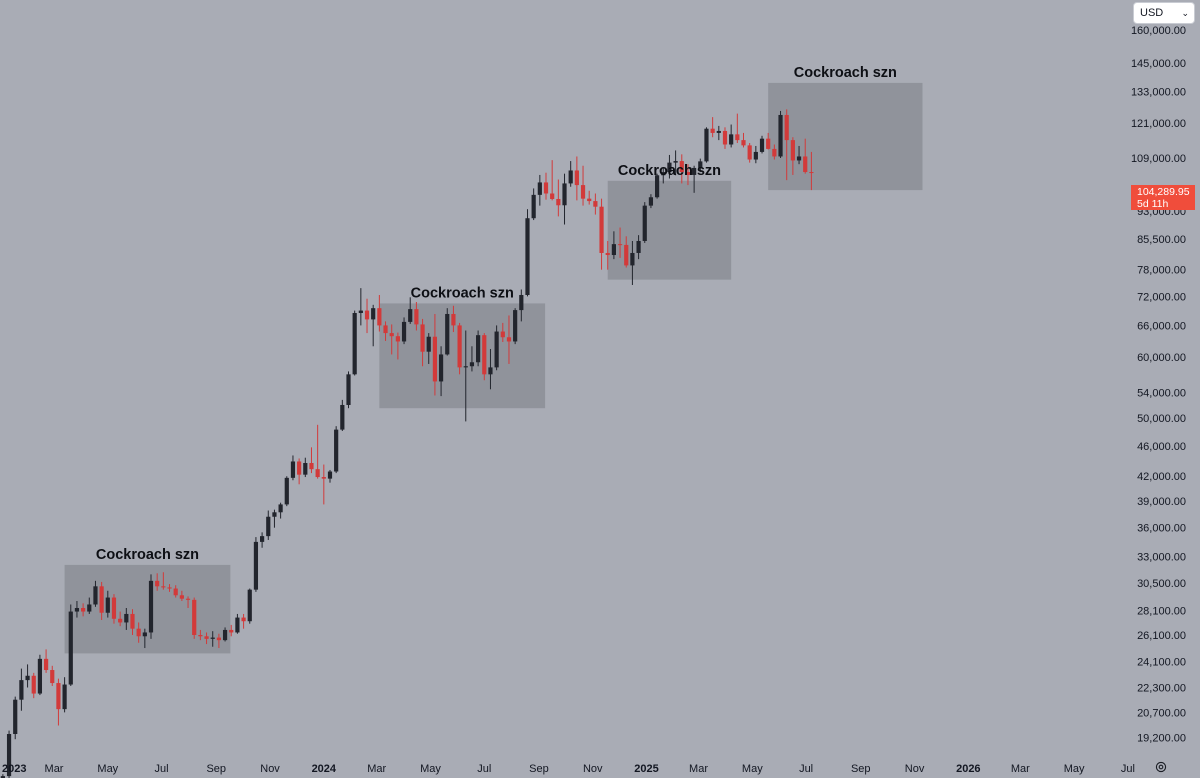 This screenshot has height=778, width=1200. I want to click on y-tick-label: 30,500.00, so click(1161, 584).